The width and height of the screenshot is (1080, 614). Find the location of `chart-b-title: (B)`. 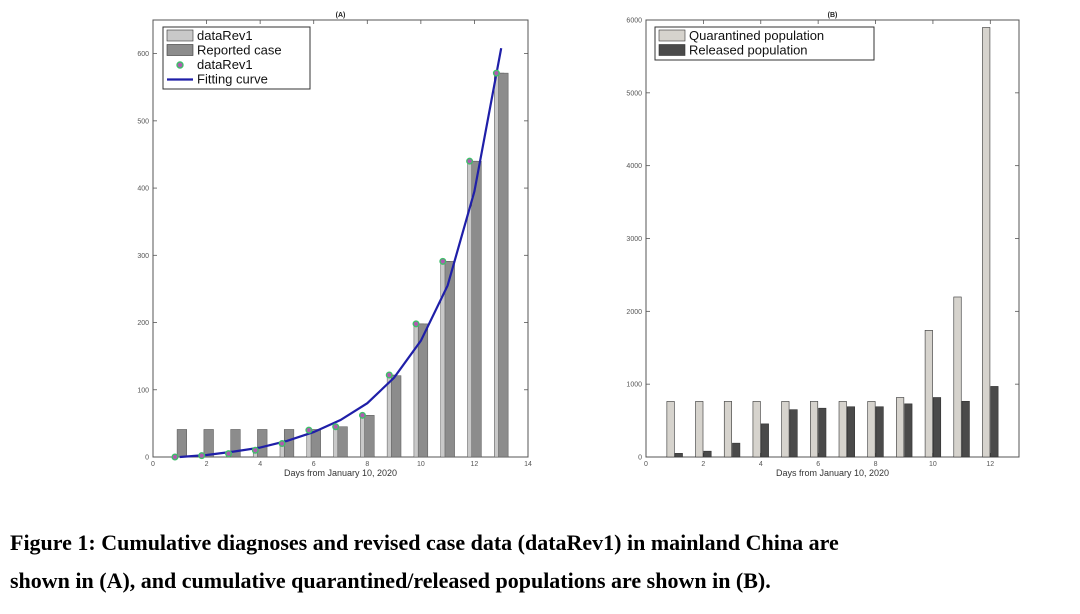

chart-b-title: (B) is located at coordinates (833, 15).